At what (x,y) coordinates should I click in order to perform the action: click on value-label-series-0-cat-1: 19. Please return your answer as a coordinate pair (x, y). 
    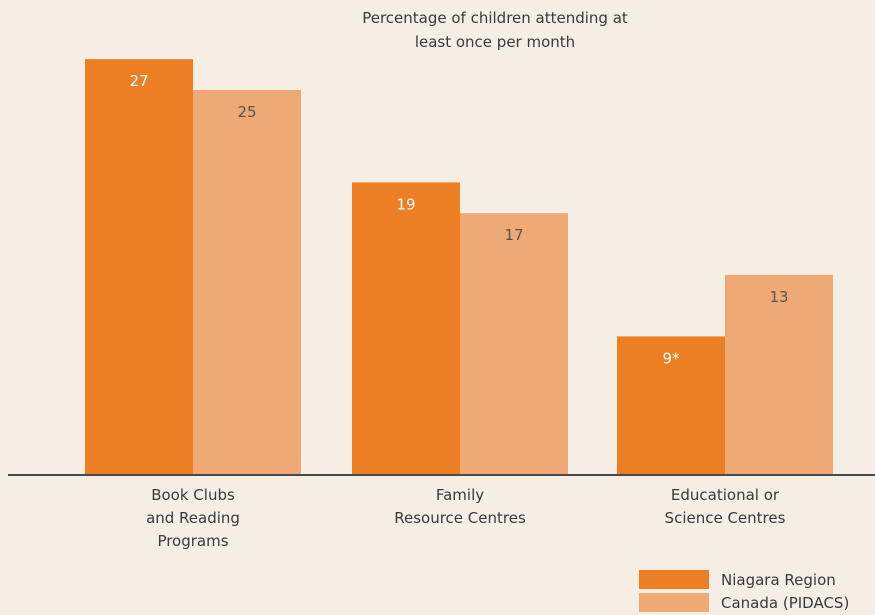
    Looking at the image, I should click on (405, 204).